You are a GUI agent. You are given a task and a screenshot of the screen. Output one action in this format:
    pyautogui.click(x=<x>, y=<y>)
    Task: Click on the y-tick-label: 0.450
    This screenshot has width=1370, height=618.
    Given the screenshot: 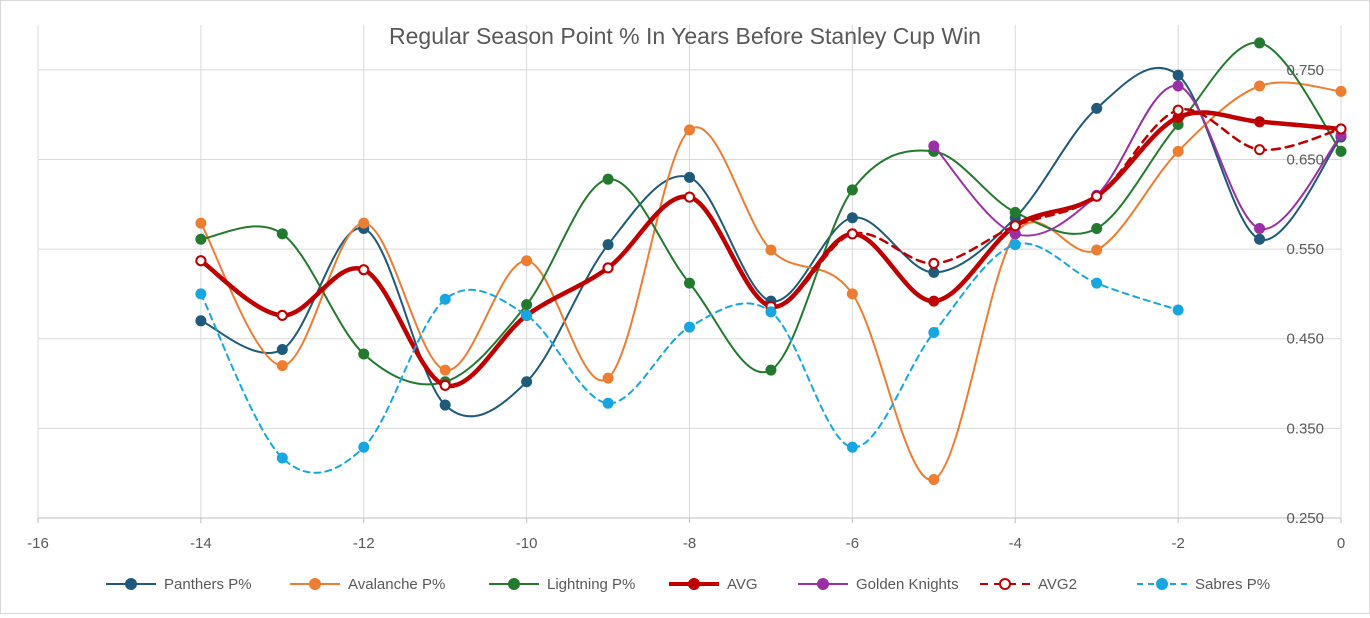 What is the action you would take?
    pyautogui.click(x=1305, y=339)
    